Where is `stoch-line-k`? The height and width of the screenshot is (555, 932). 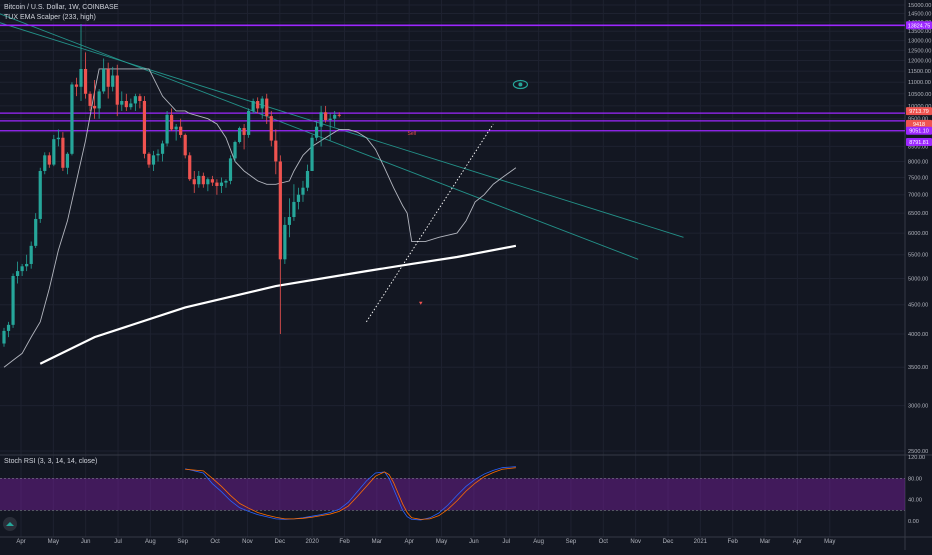
stoch-line-k is located at coordinates (350, 493).